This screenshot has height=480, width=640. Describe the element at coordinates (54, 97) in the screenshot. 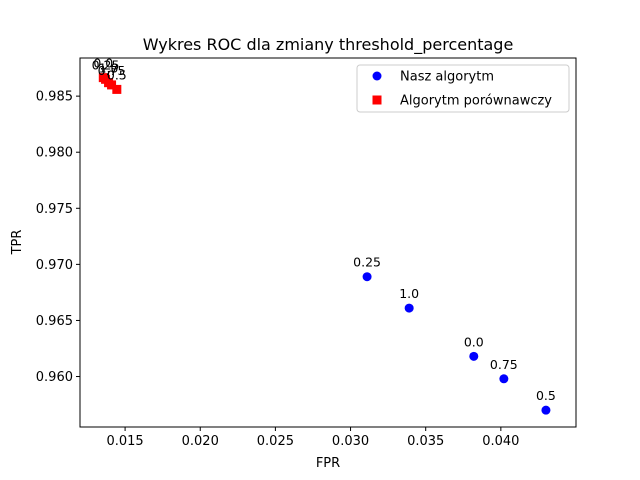

I see `y-tick-label: 0.985` at that location.